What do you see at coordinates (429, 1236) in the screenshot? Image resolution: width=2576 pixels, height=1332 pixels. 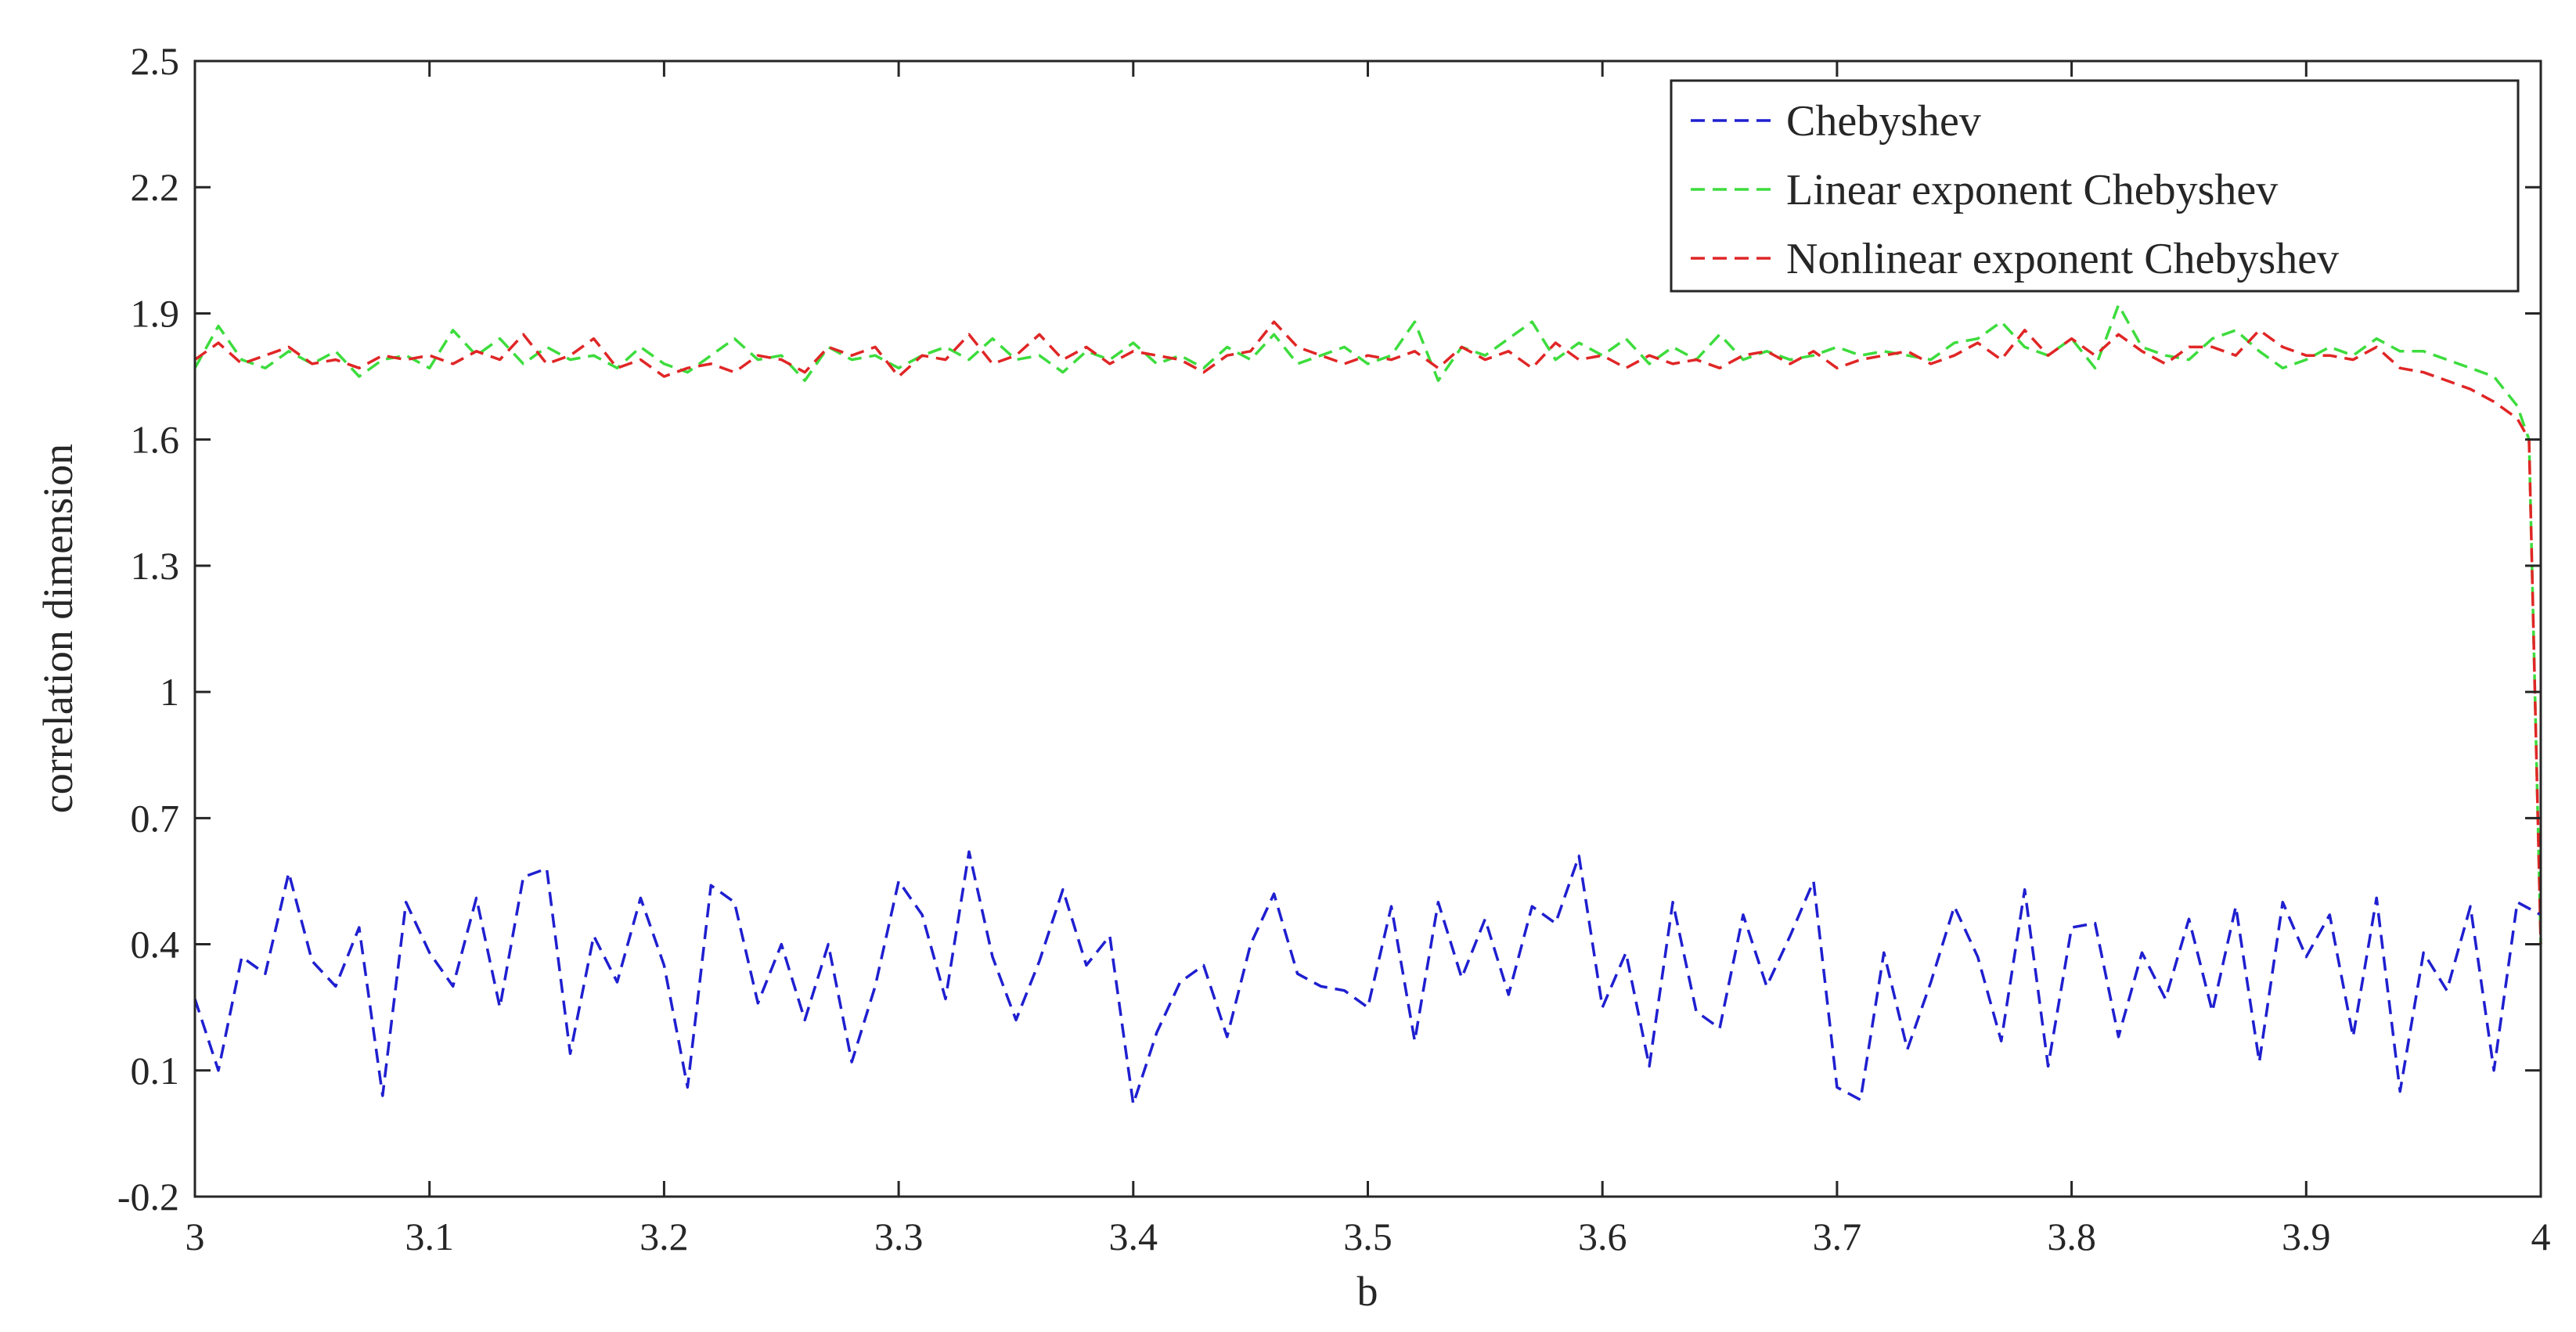 I see `x-tick-label: 3.1` at bounding box center [429, 1236].